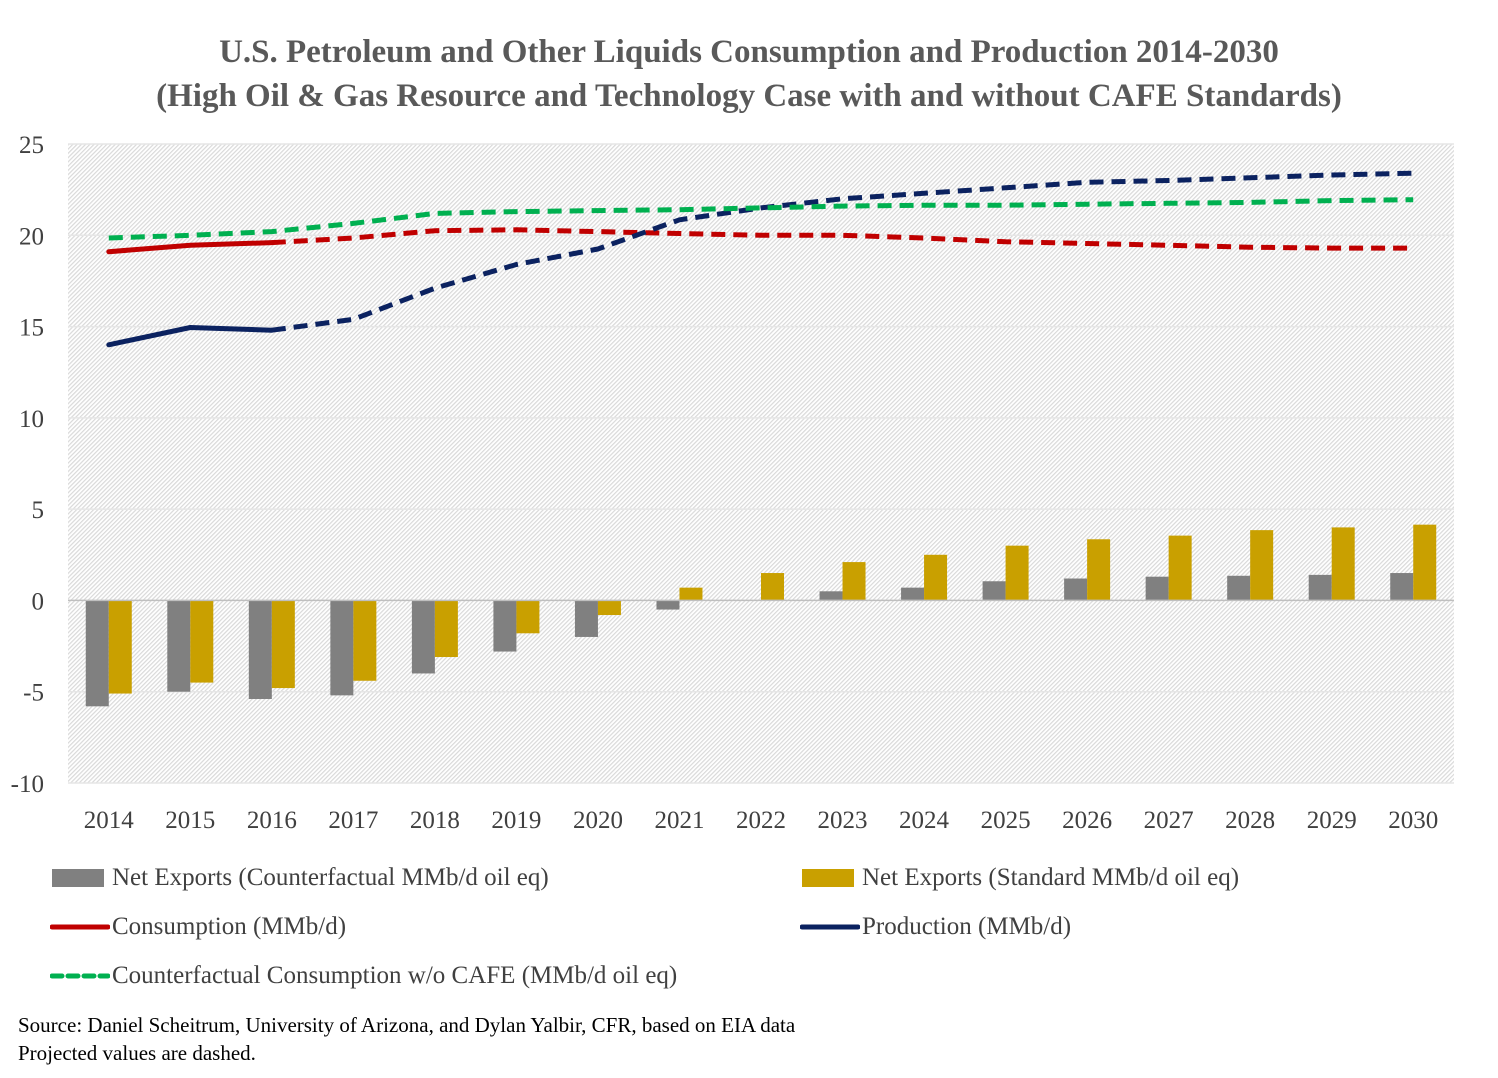 This screenshot has width=1498, height=1078. What do you see at coordinates (1425, 562) in the screenshot?
I see `bar-standard-2030` at bounding box center [1425, 562].